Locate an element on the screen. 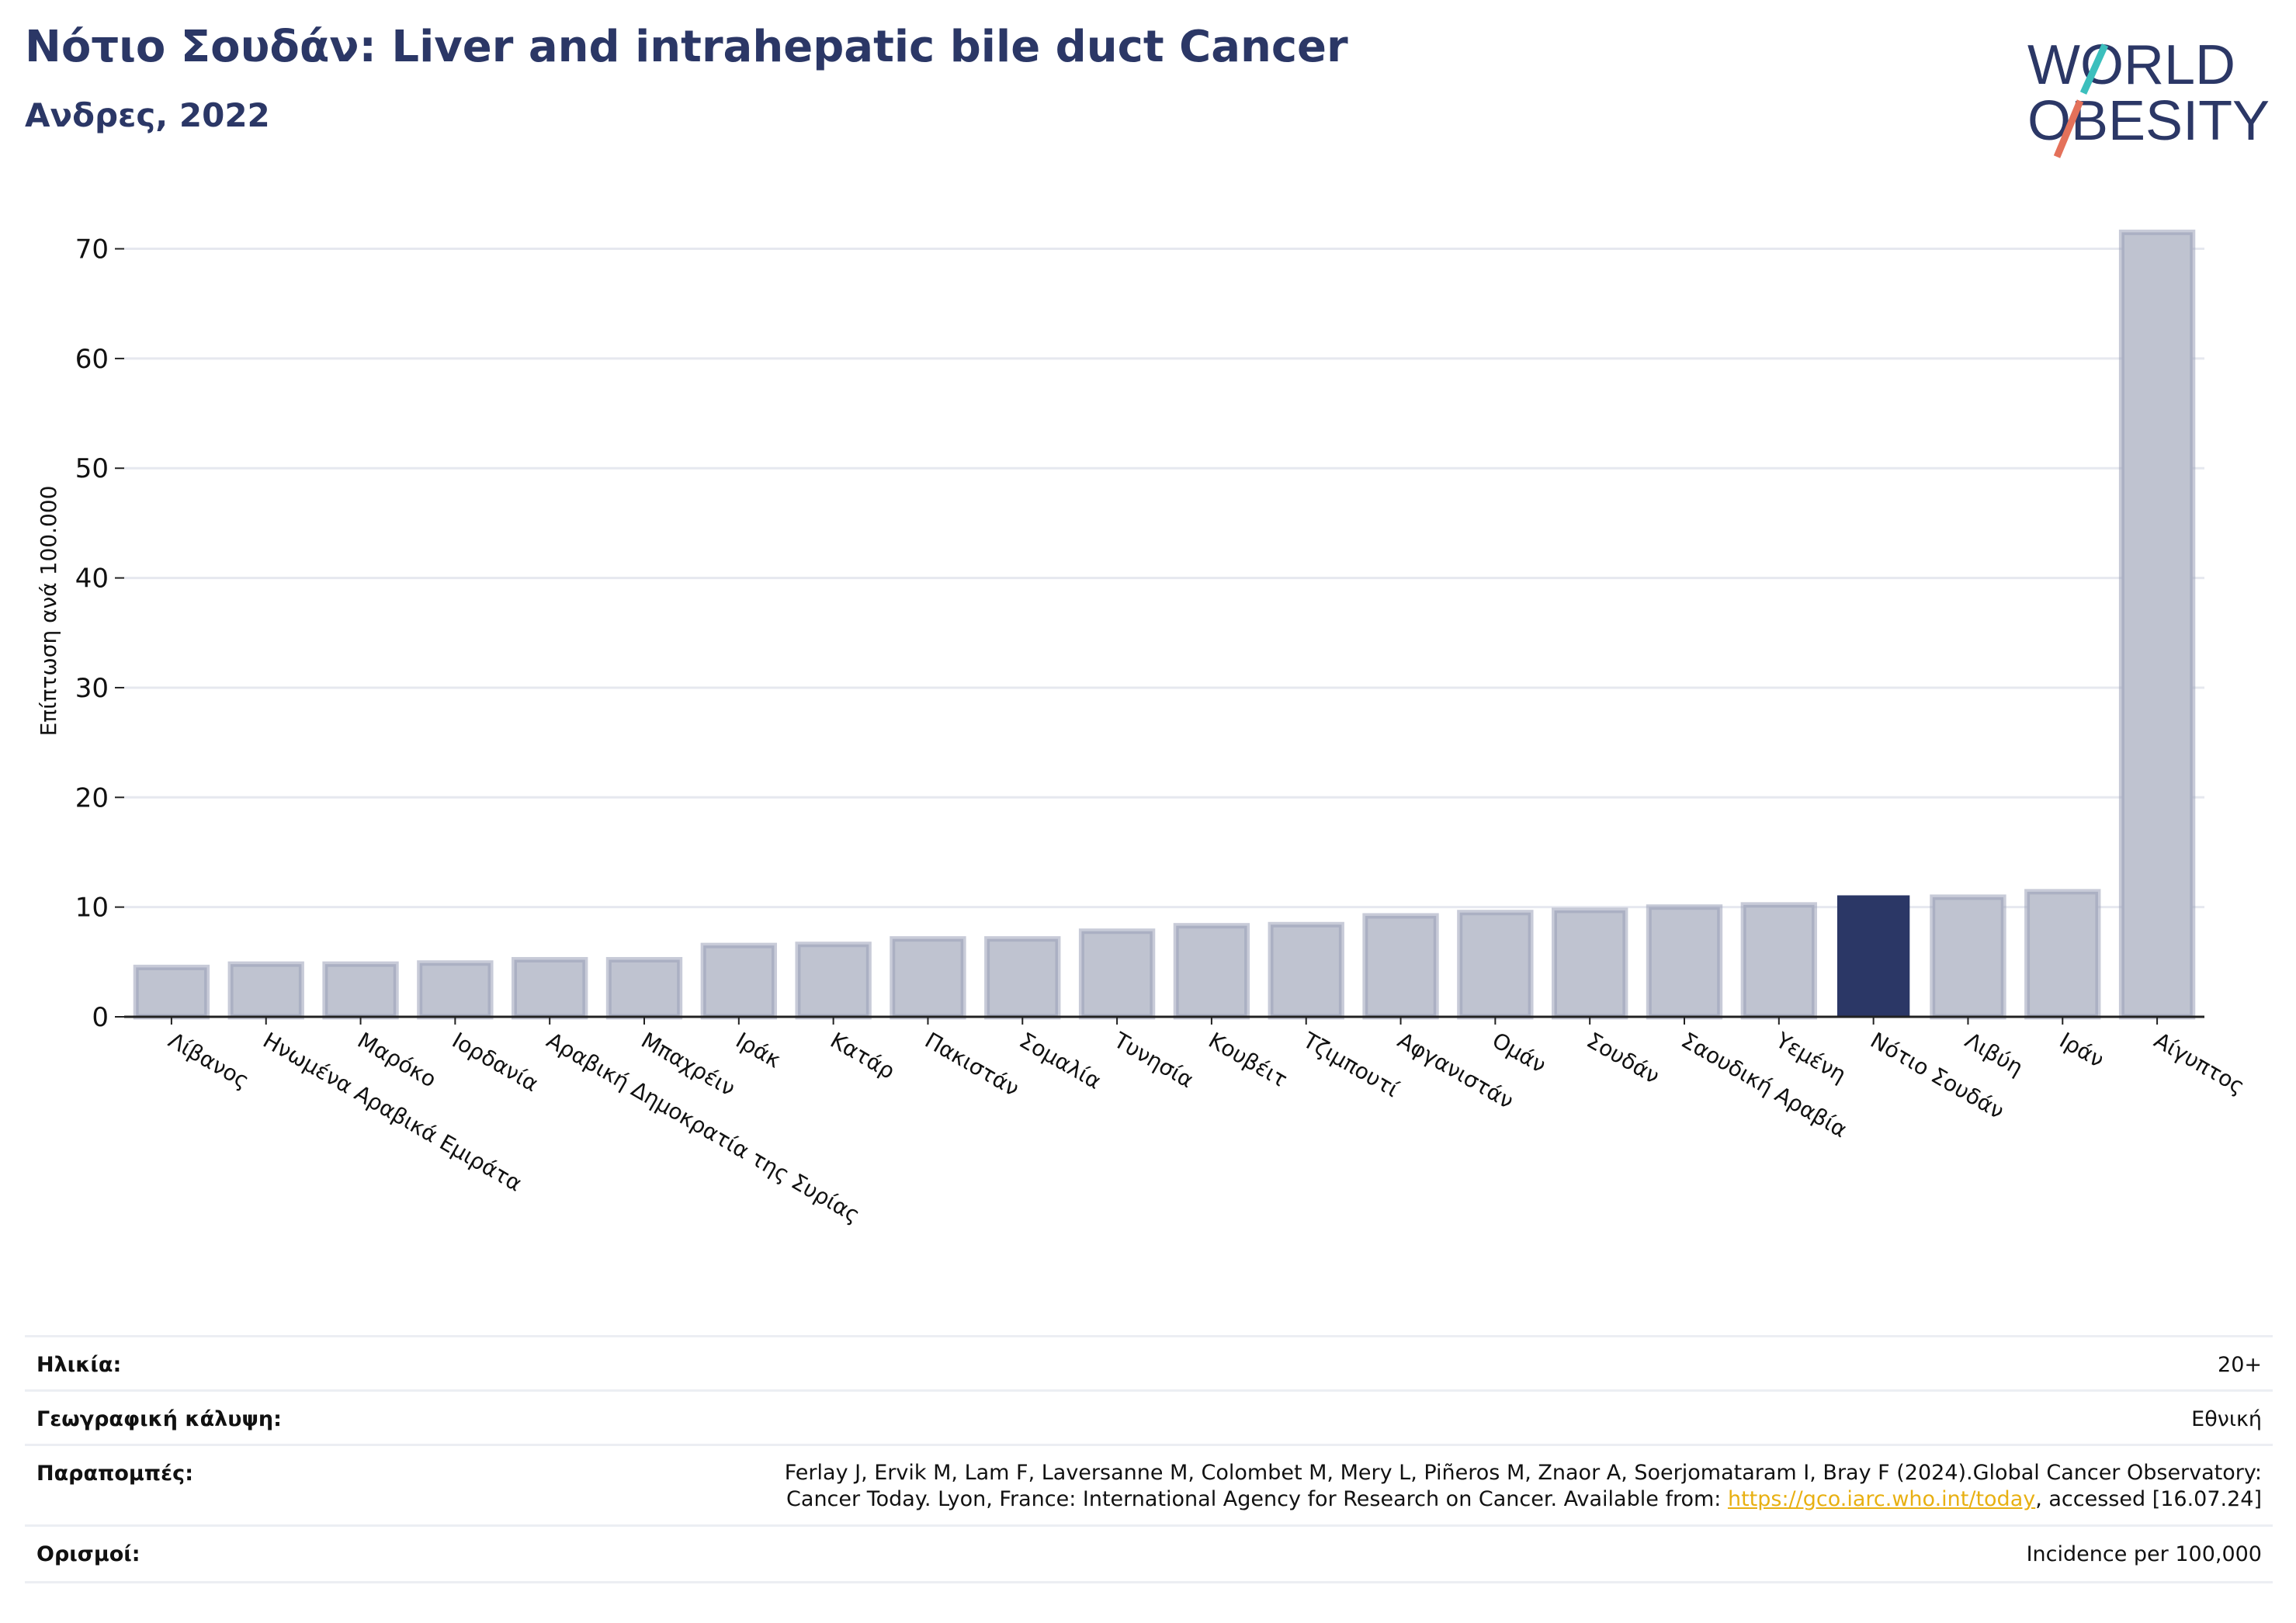  y-tick-label: 20 is located at coordinates (92, 797).